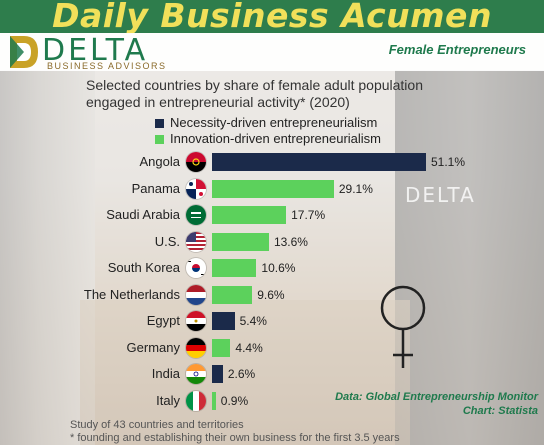  What do you see at coordinates (196, 294) in the screenshot?
I see `netherlands-flag-icon` at bounding box center [196, 294].